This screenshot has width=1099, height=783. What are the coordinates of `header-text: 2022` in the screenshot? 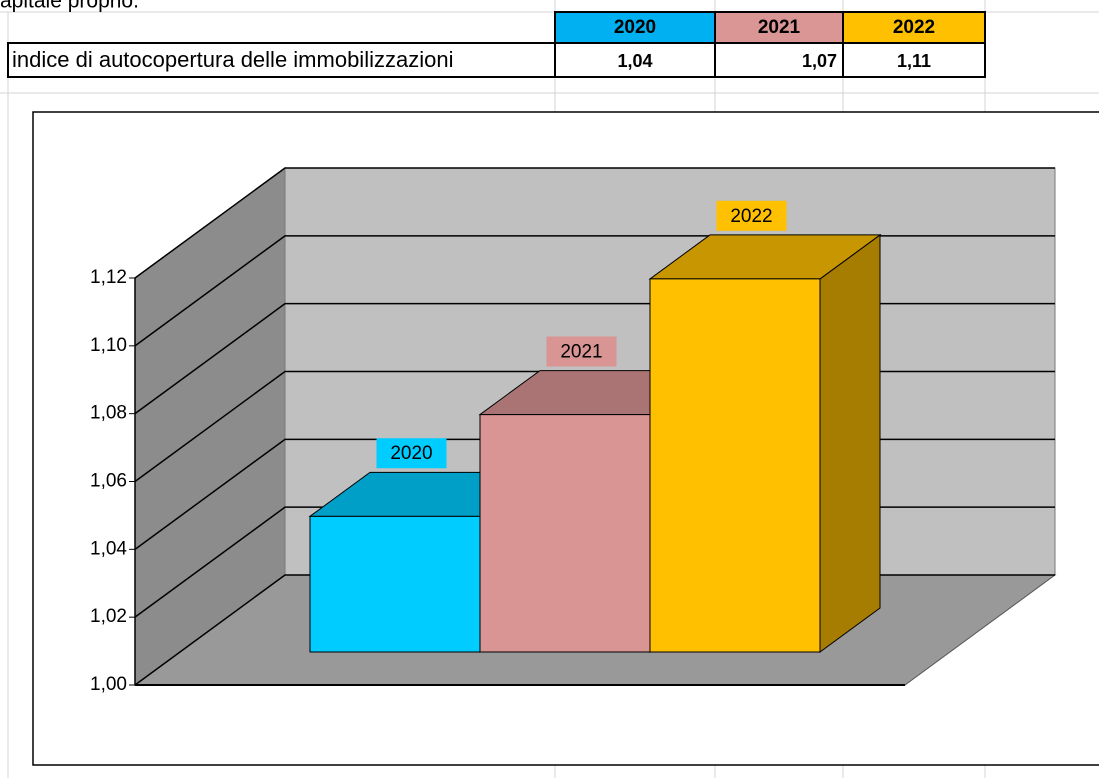 It's located at (914, 27).